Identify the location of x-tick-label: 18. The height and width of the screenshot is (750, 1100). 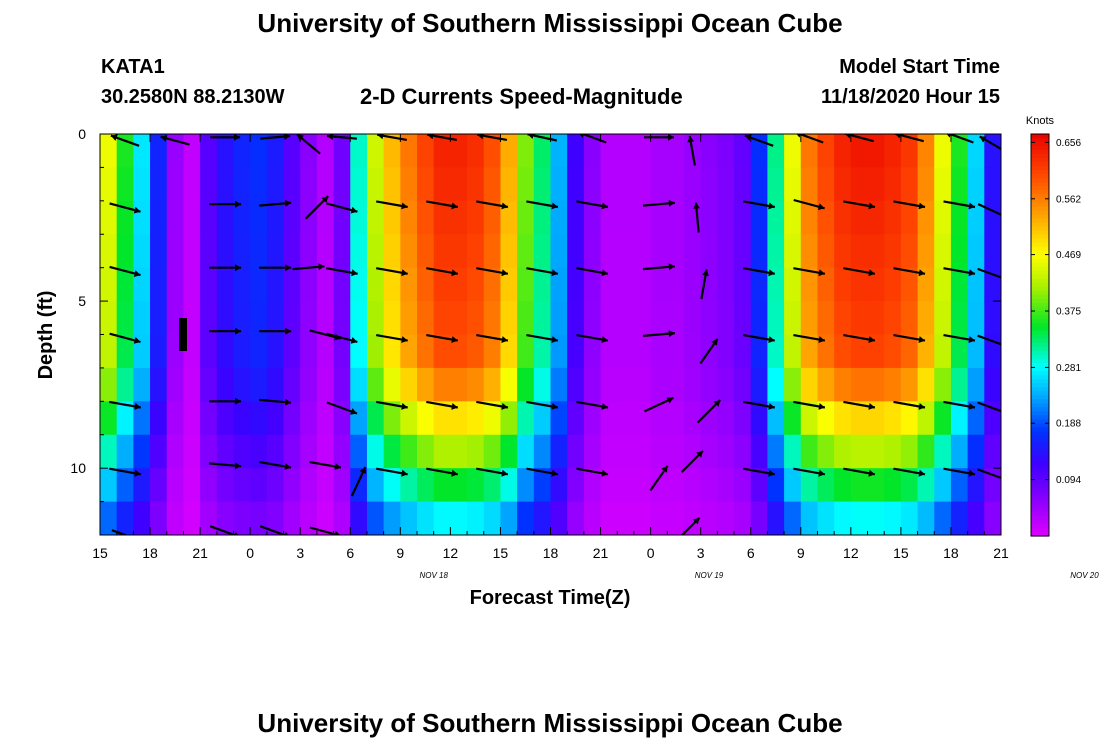
(551, 553).